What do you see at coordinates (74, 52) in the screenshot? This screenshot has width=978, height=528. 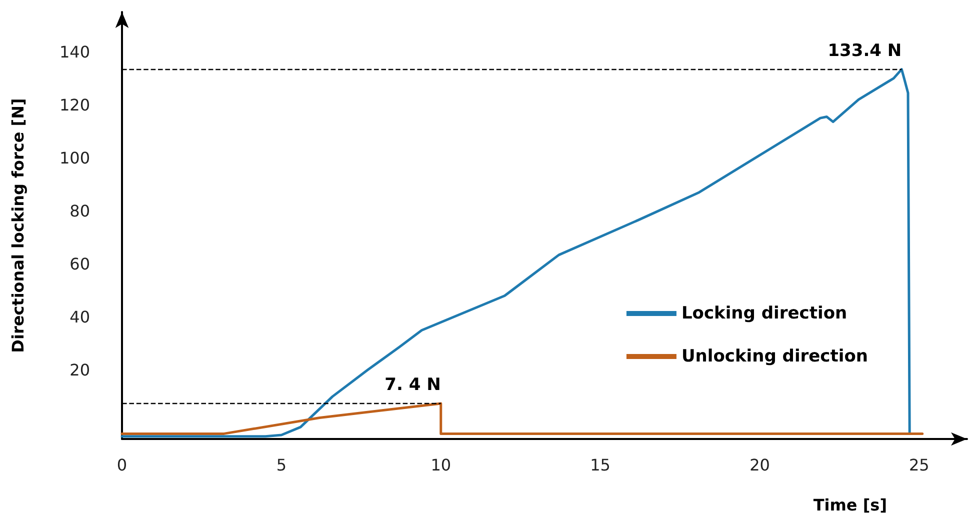 I see `y-tick-label: 140` at bounding box center [74, 52].